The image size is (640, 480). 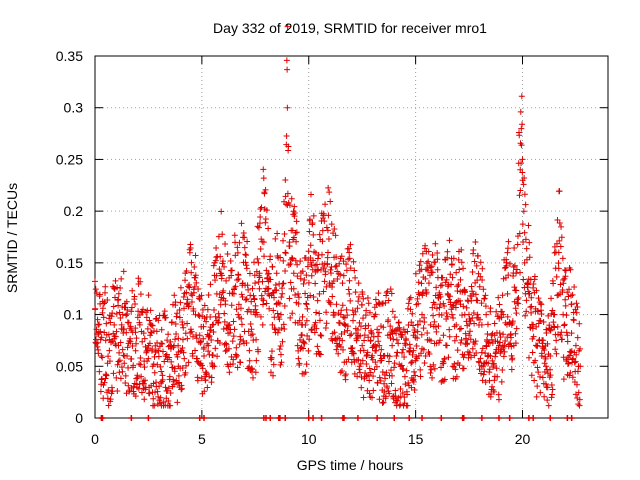 What do you see at coordinates (74, 211) in the screenshot?
I see `y-tick-label: 0.2` at bounding box center [74, 211].